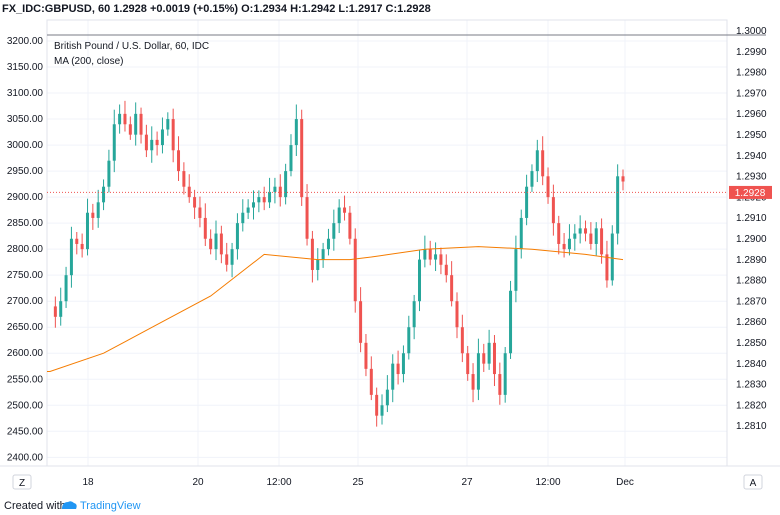 The width and height of the screenshot is (780, 515). What do you see at coordinates (751, 322) in the screenshot?
I see `right-tick-label: 1.2860` at bounding box center [751, 322].